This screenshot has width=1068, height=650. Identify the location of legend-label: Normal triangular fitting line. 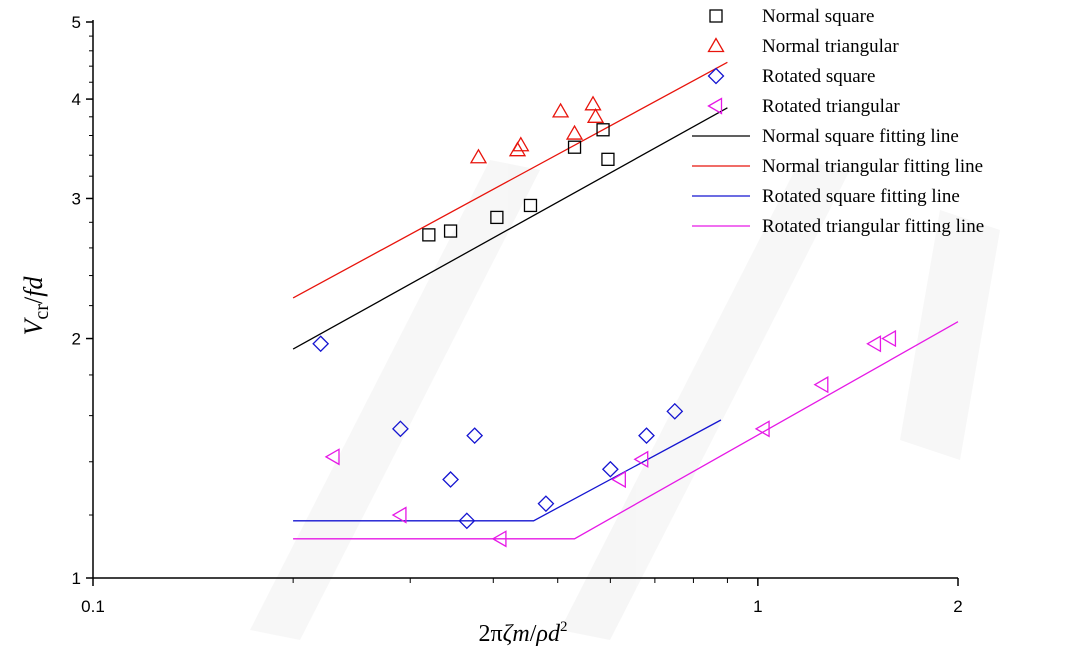
(872, 166).